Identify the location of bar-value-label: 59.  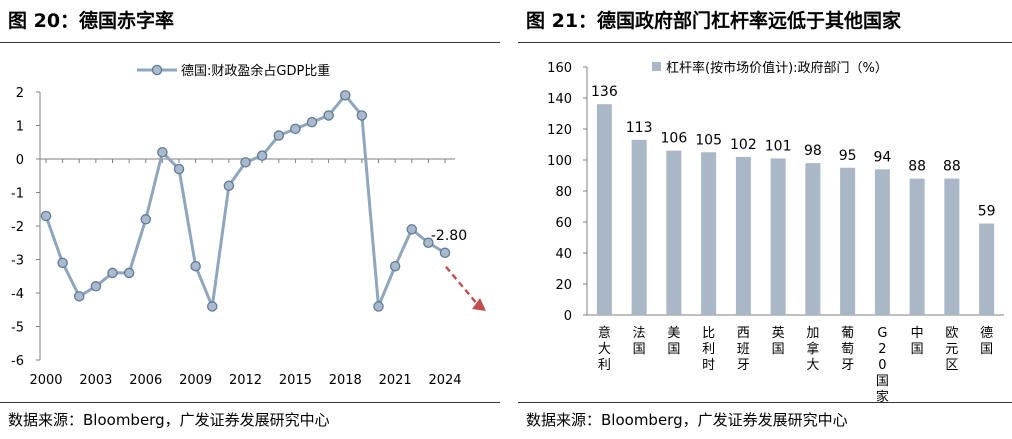
(987, 212).